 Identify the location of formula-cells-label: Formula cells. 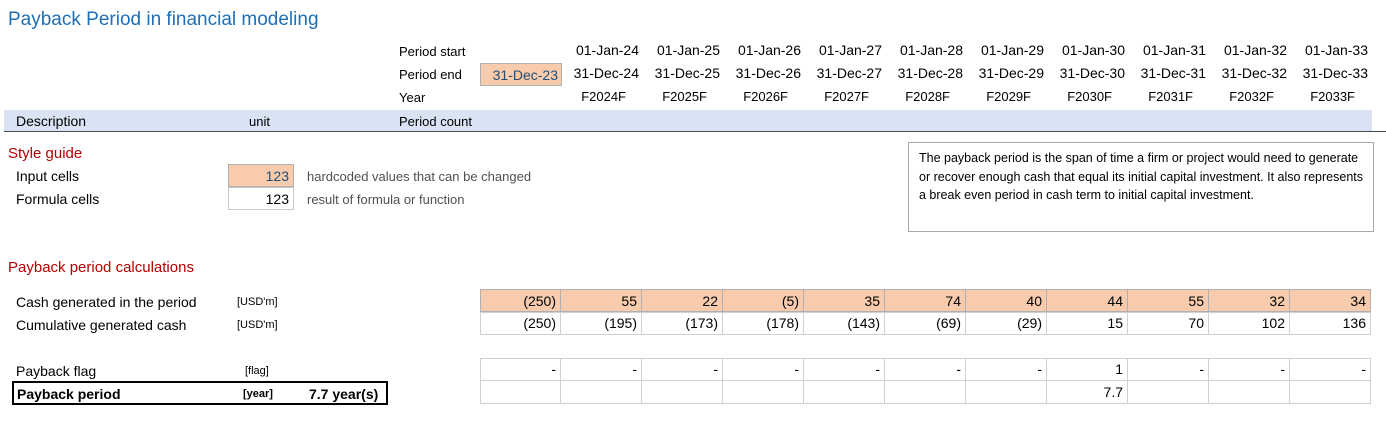
(58, 199).